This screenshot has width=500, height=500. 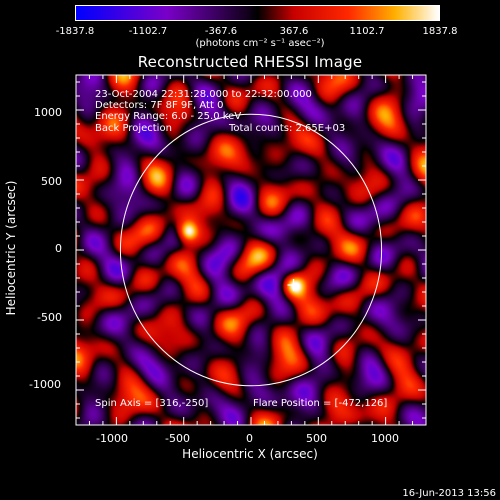 What do you see at coordinates (385, 438) in the screenshot?
I see `x-tick-label: 1000` at bounding box center [385, 438].